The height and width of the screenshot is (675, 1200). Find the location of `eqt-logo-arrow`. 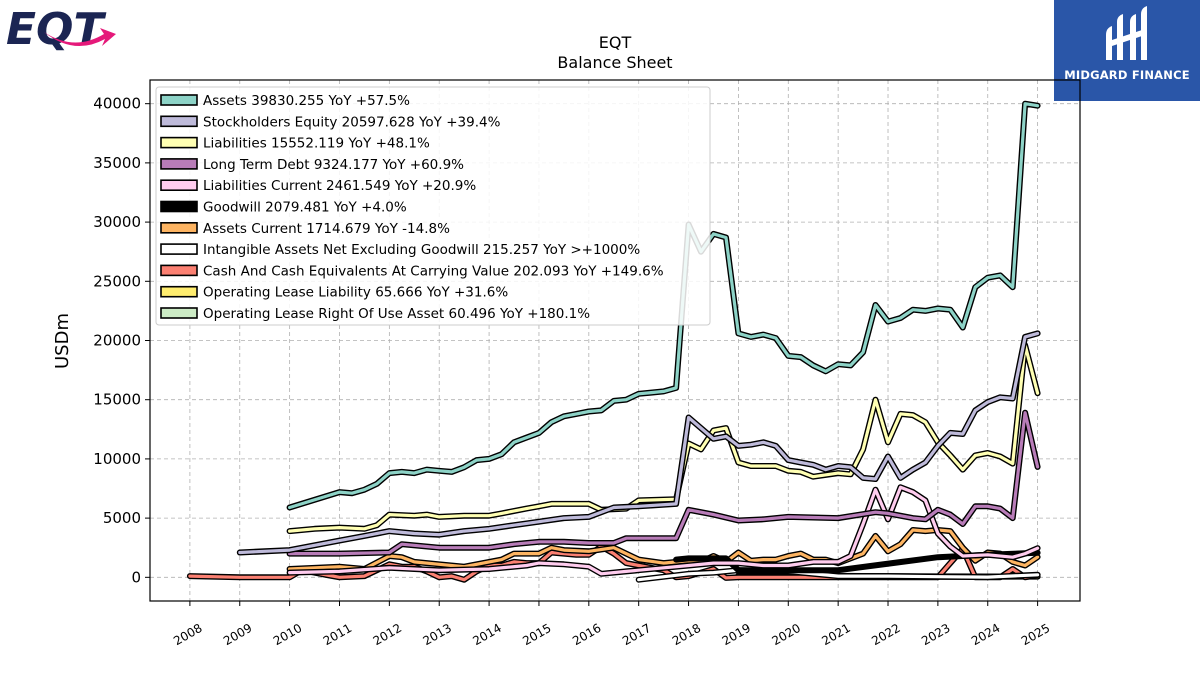

eqt-logo-arrow is located at coordinates (80, 37).